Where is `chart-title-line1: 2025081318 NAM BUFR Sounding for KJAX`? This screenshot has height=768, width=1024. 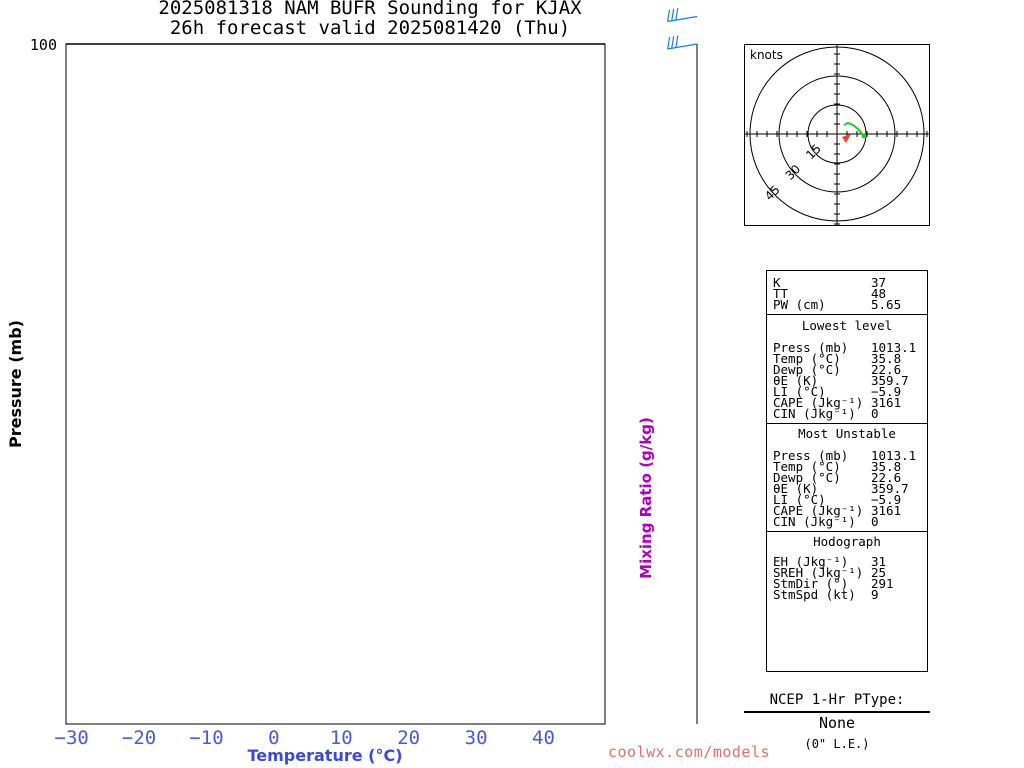 chart-title-line1: 2025081318 NAM BUFR Sounding for KJAX is located at coordinates (370, 9).